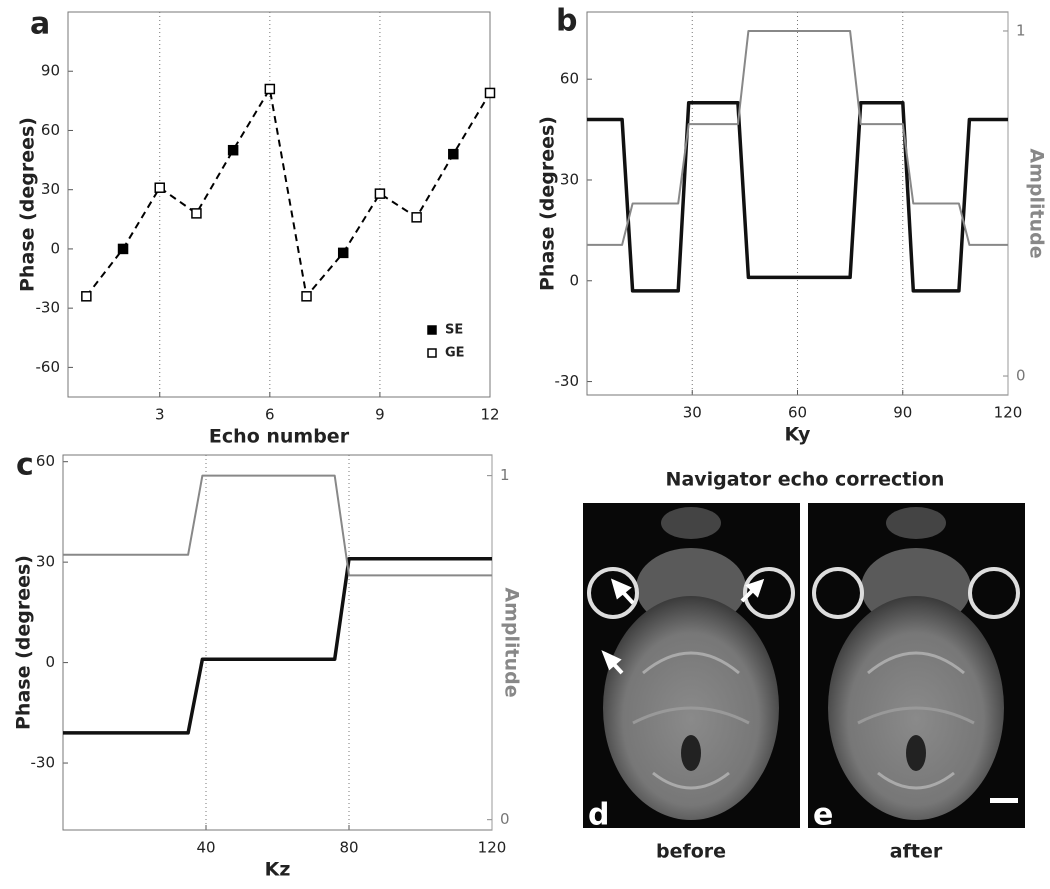  What do you see at coordinates (598, 815) in the screenshot?
I see `panel-letter: d` at bounding box center [598, 815].